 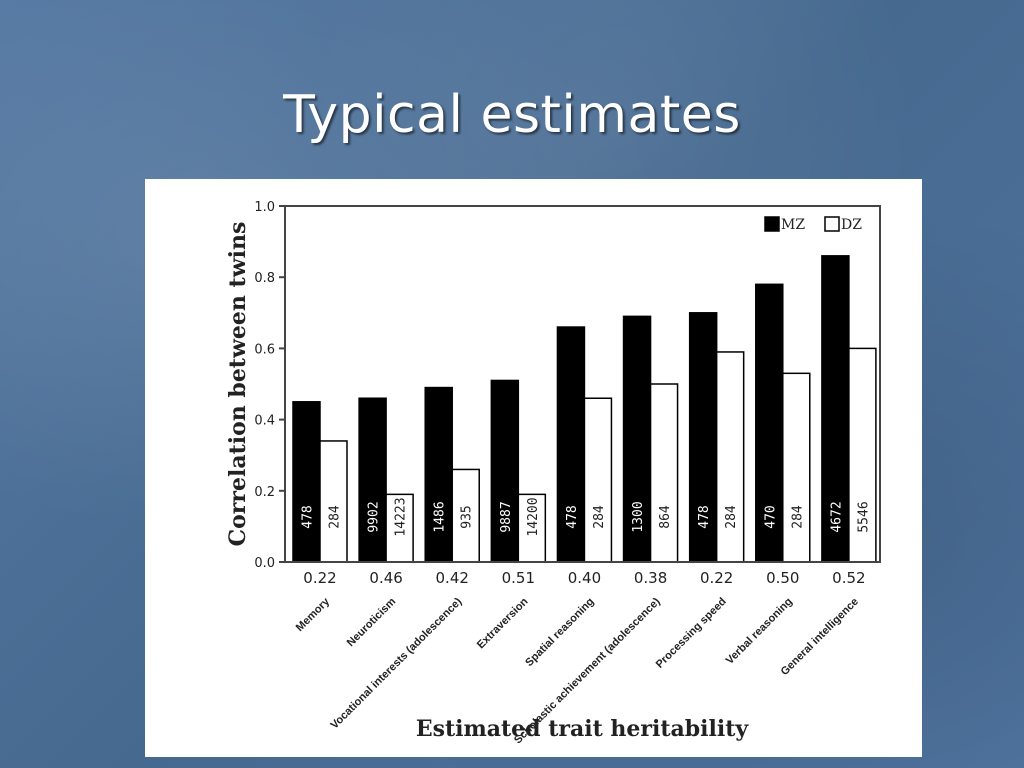 What do you see at coordinates (264, 563) in the screenshot?
I see `y-tick-label: 0.0` at bounding box center [264, 563].